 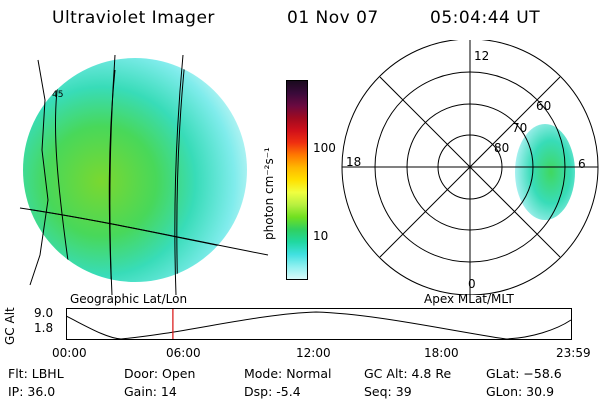 I want to click on status-ip: IP: 36.0, so click(x=32, y=391).